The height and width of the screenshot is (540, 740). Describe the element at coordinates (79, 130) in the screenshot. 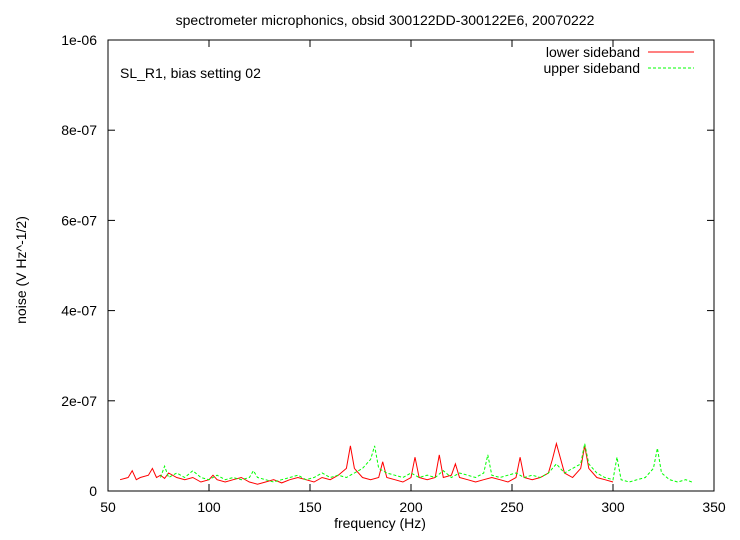

I see `y-tick-label: 8e-07` at that location.